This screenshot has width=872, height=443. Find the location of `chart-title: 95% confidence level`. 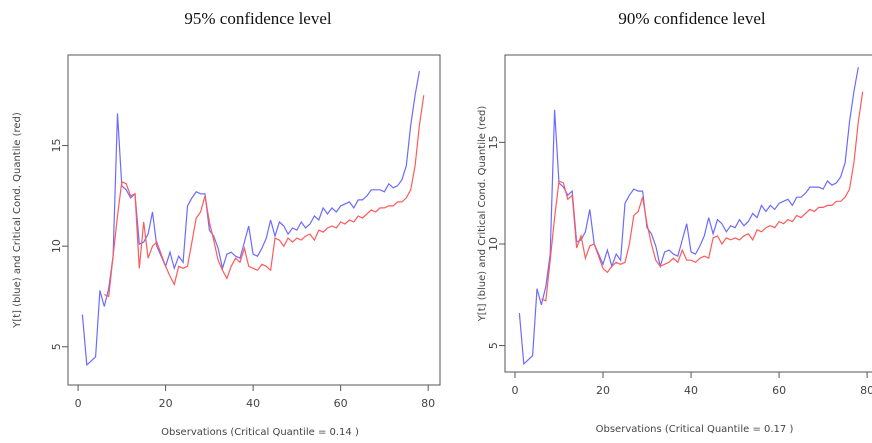

chart-title: 95% confidence level is located at coordinates (258, 18).